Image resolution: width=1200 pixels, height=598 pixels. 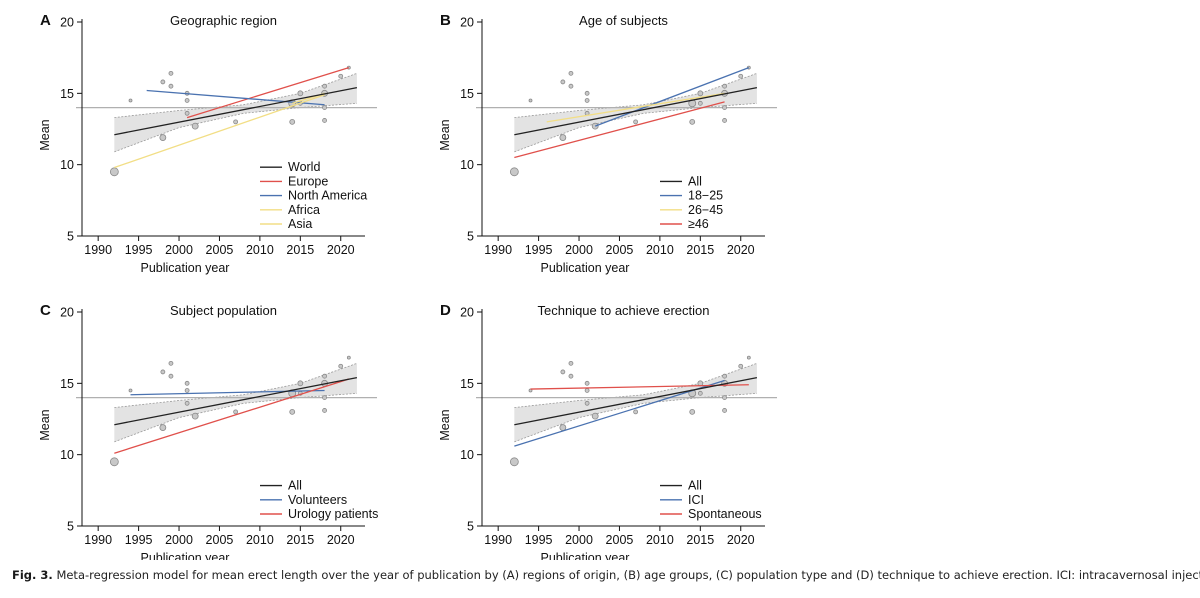 I want to click on y-tick-label: 20, so click(x=467, y=23).